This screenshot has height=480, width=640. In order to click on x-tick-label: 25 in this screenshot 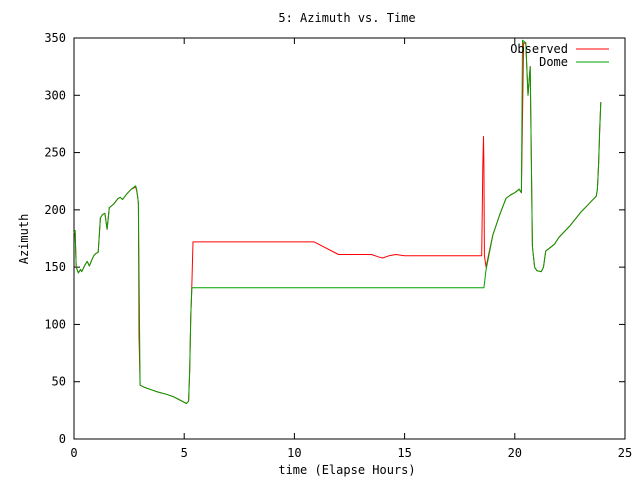, I will do `click(625, 453)`.